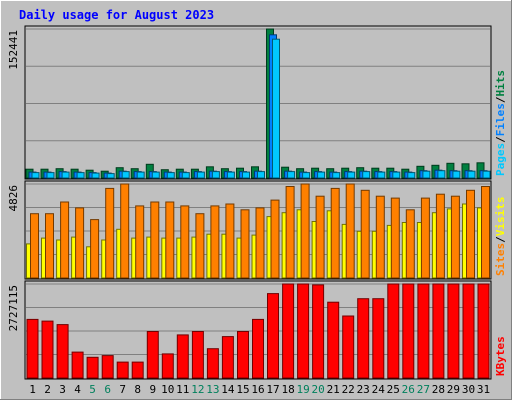  I want to click on max-value-label: 2727115, so click(13, 308).